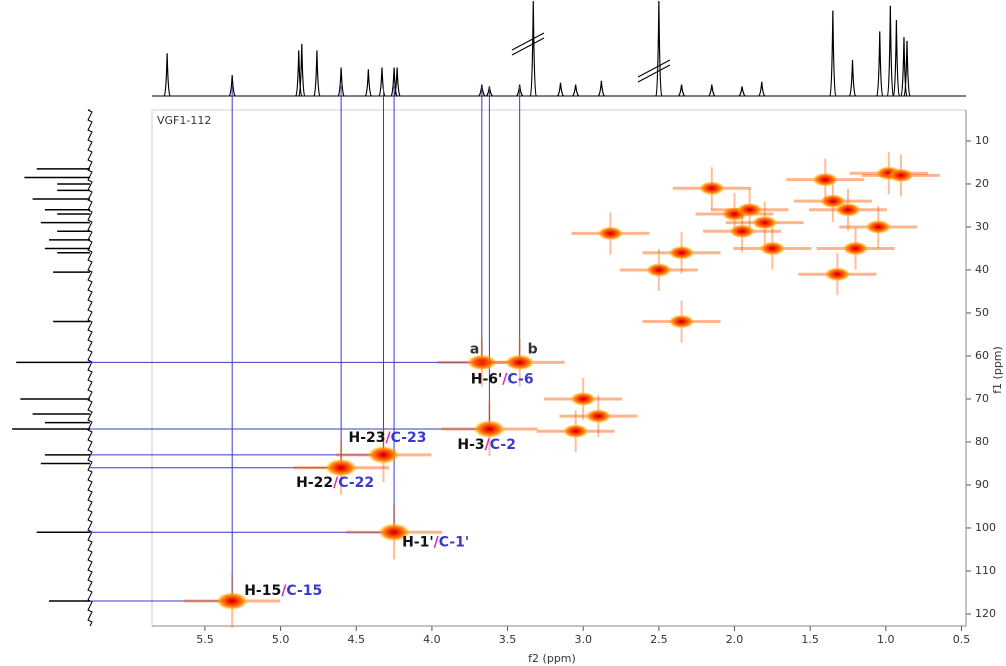 This screenshot has height=666, width=1006. Describe the element at coordinates (591, 57) in the screenshot. I see `break-marks` at that location.